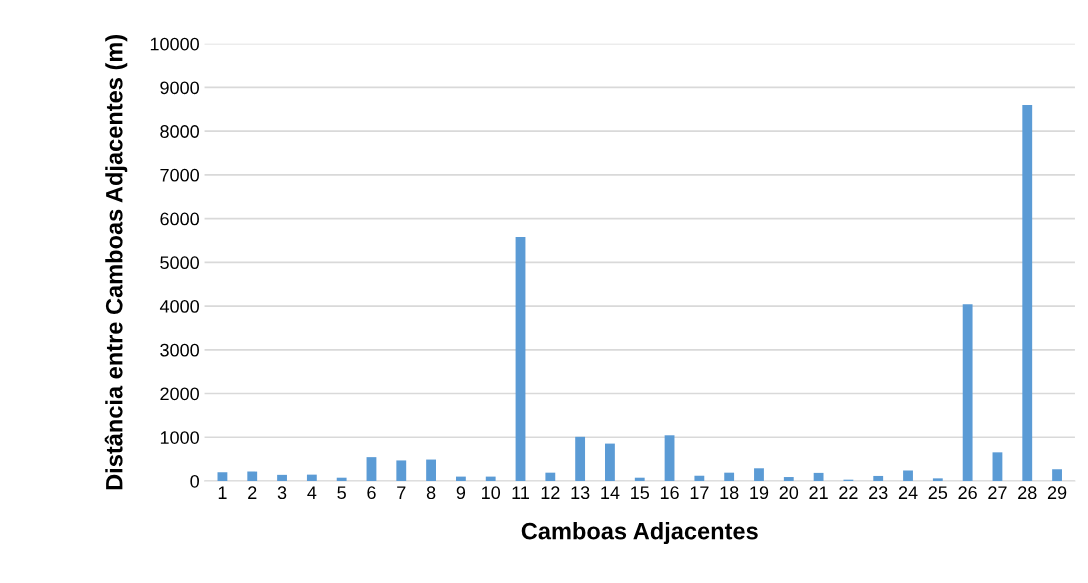 This screenshot has width=1088, height=583. I want to click on x-tick-label: 23, so click(878, 493).